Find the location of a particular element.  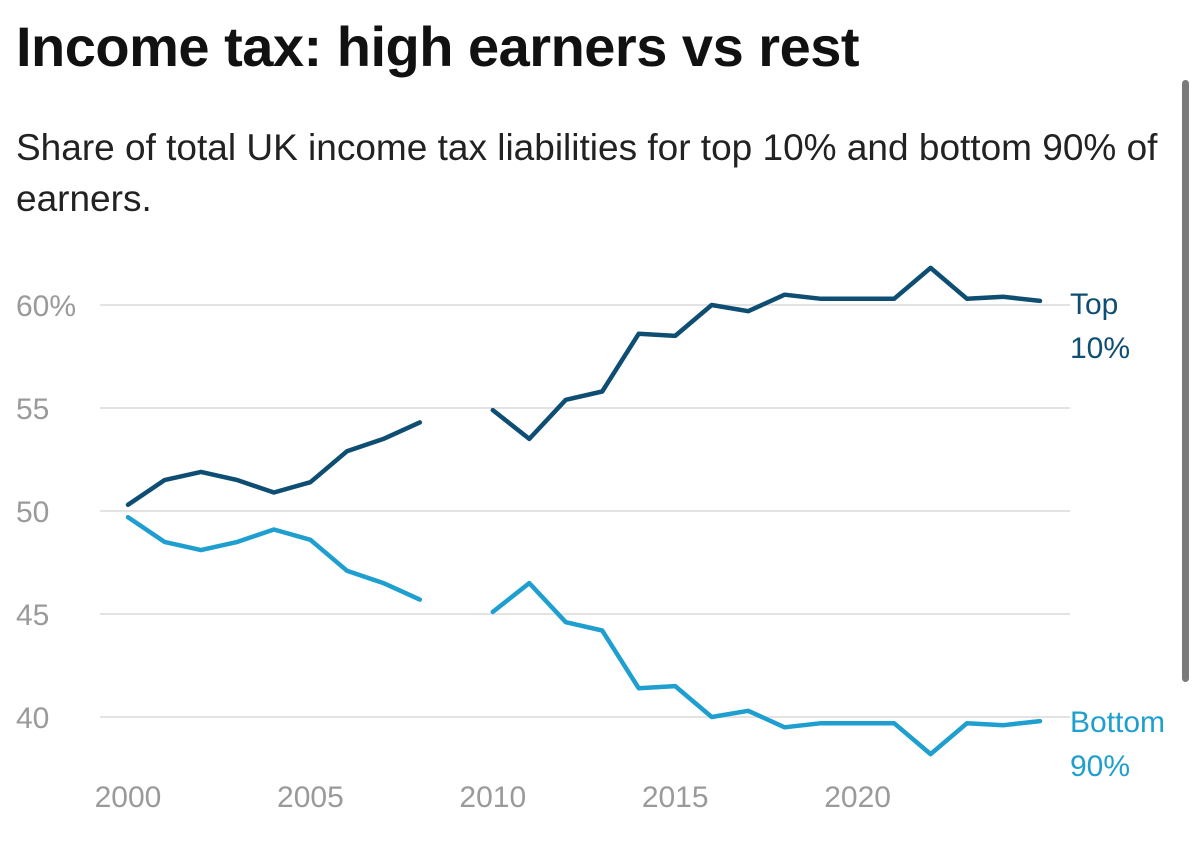

x-axis-ticks: 2000 2005 2010 2015 2020 is located at coordinates (493, 797).